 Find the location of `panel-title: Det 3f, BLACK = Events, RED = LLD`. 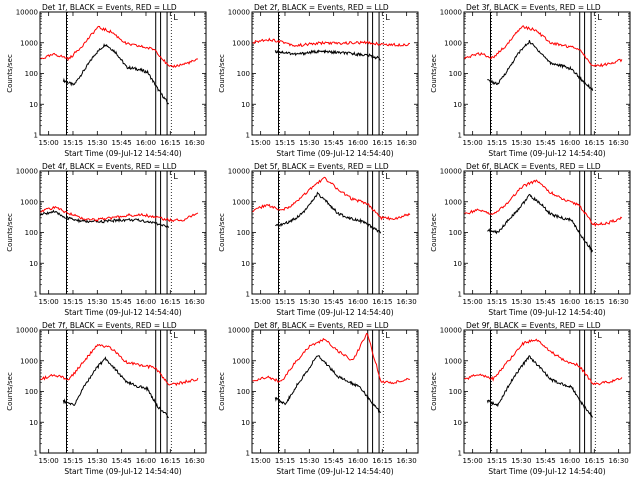

panel-title: Det 3f, BLACK = Events, RED = LLD is located at coordinates (533, 7).